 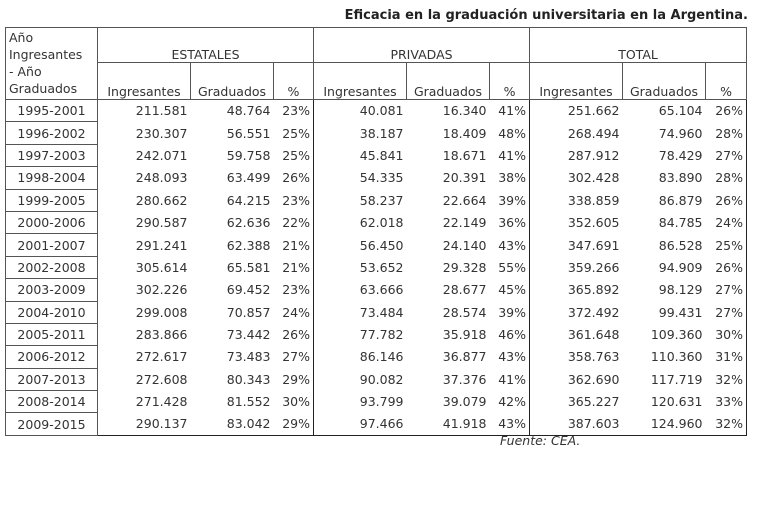 I want to click on period-cell: 2007-2013, so click(x=51, y=379).